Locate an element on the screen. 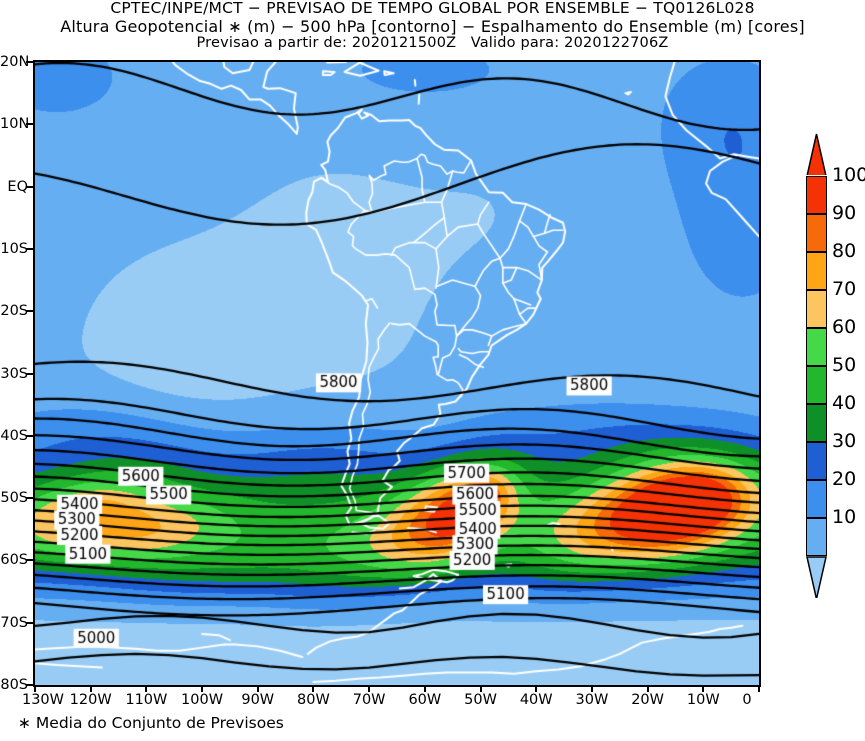 Image resolution: width=865 pixels, height=741 pixels. y-axis-tick-80S: 80S is located at coordinates (14, 685).